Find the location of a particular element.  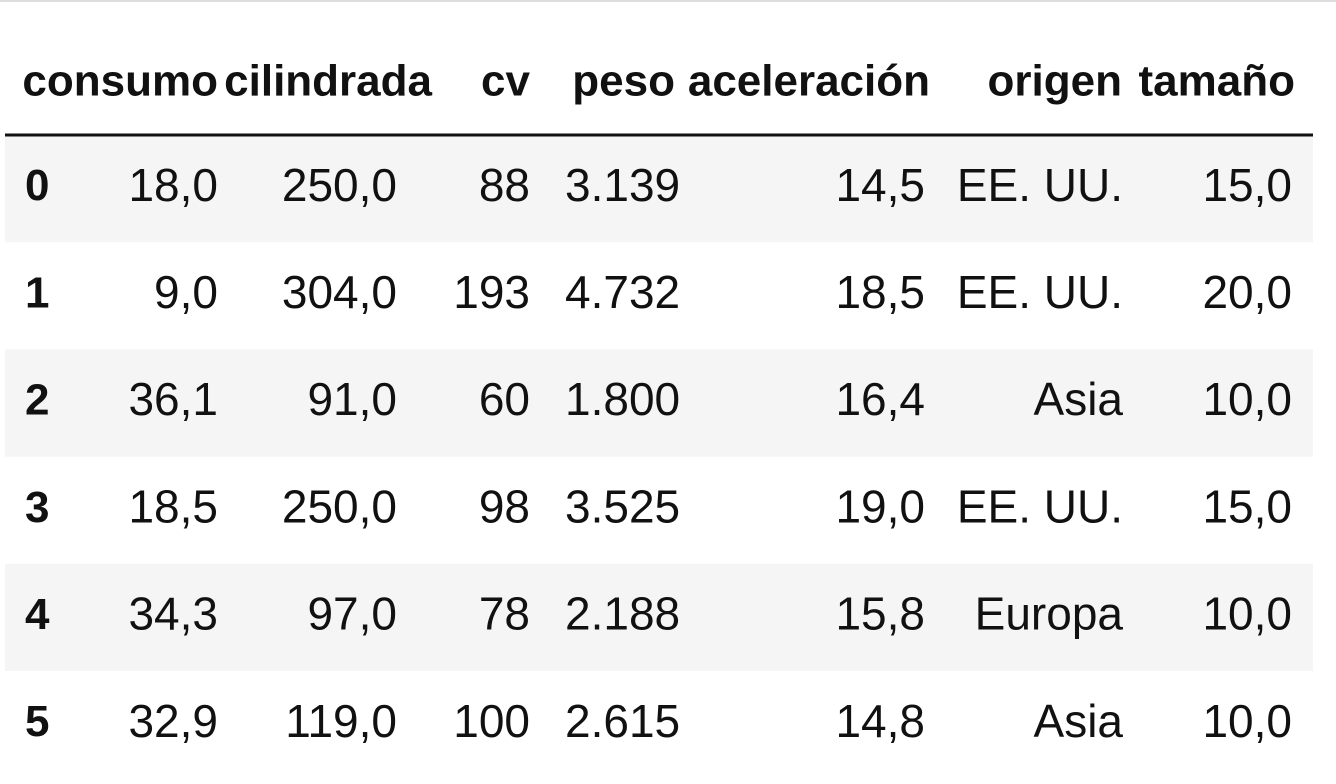

table-cell: 98 is located at coordinates (504, 506).